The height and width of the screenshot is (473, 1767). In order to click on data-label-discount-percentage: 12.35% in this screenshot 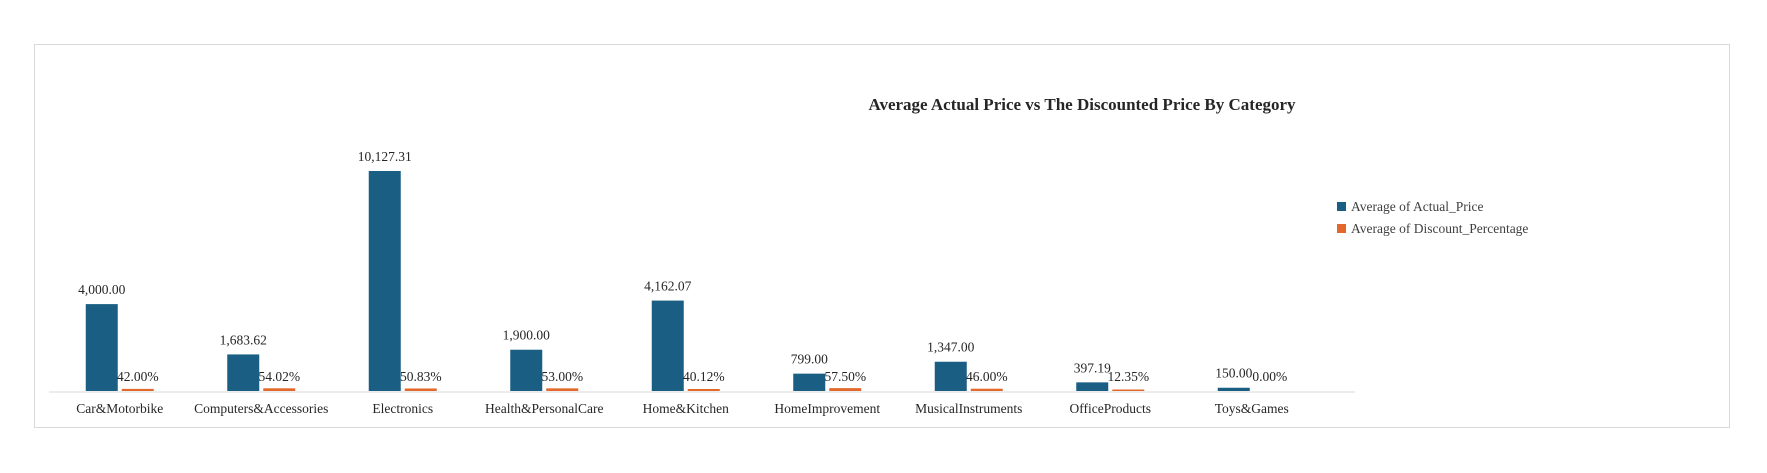, I will do `click(1128, 376)`.